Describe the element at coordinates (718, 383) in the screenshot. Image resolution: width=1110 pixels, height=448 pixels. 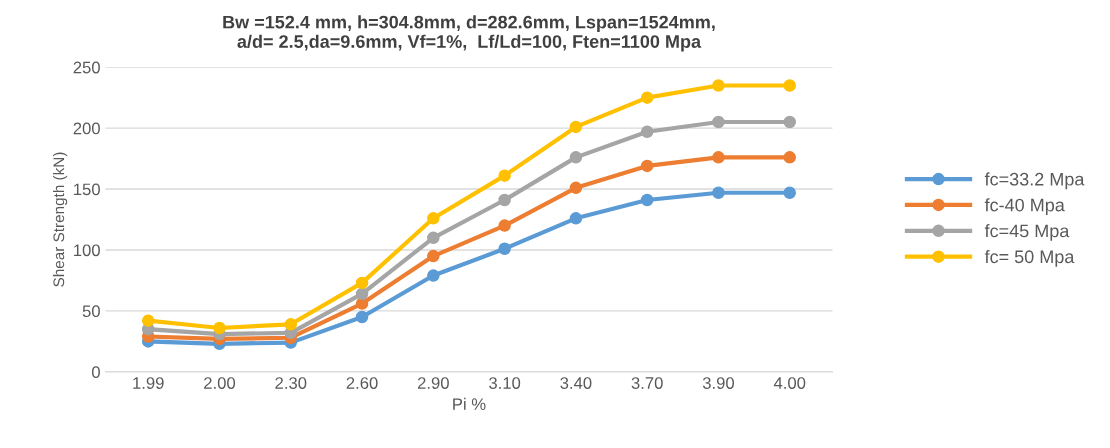
I see `x-tick-label: 3.90` at that location.